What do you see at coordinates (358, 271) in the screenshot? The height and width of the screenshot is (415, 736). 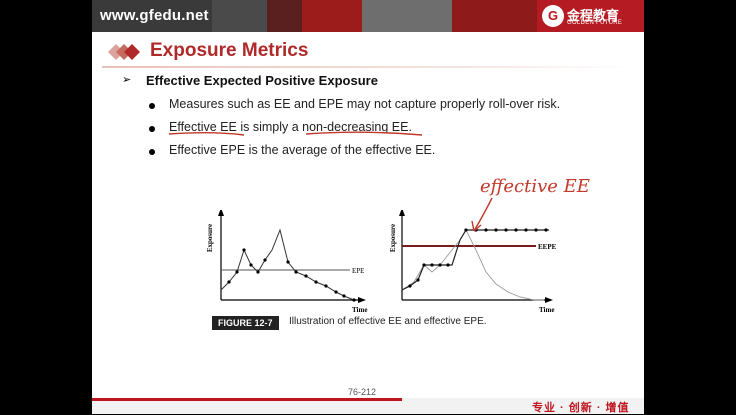 I see `epe-label: EPE` at bounding box center [358, 271].